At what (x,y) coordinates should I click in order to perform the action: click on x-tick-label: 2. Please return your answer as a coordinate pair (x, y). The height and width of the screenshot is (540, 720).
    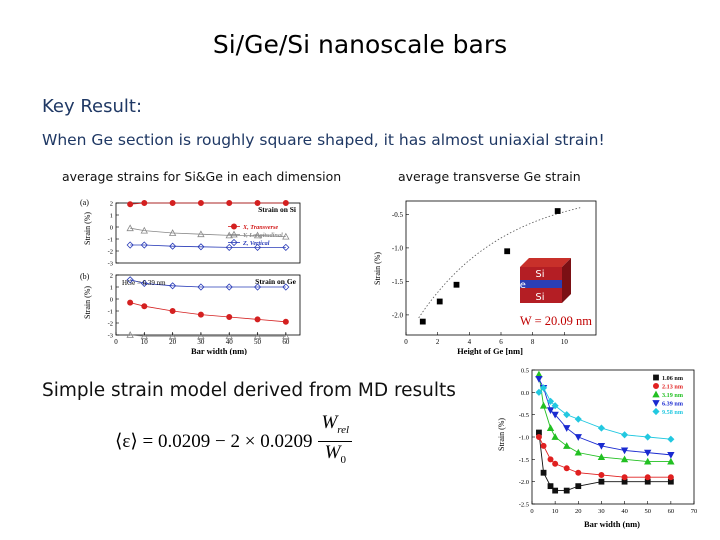
    Looking at the image, I should click on (438, 342).